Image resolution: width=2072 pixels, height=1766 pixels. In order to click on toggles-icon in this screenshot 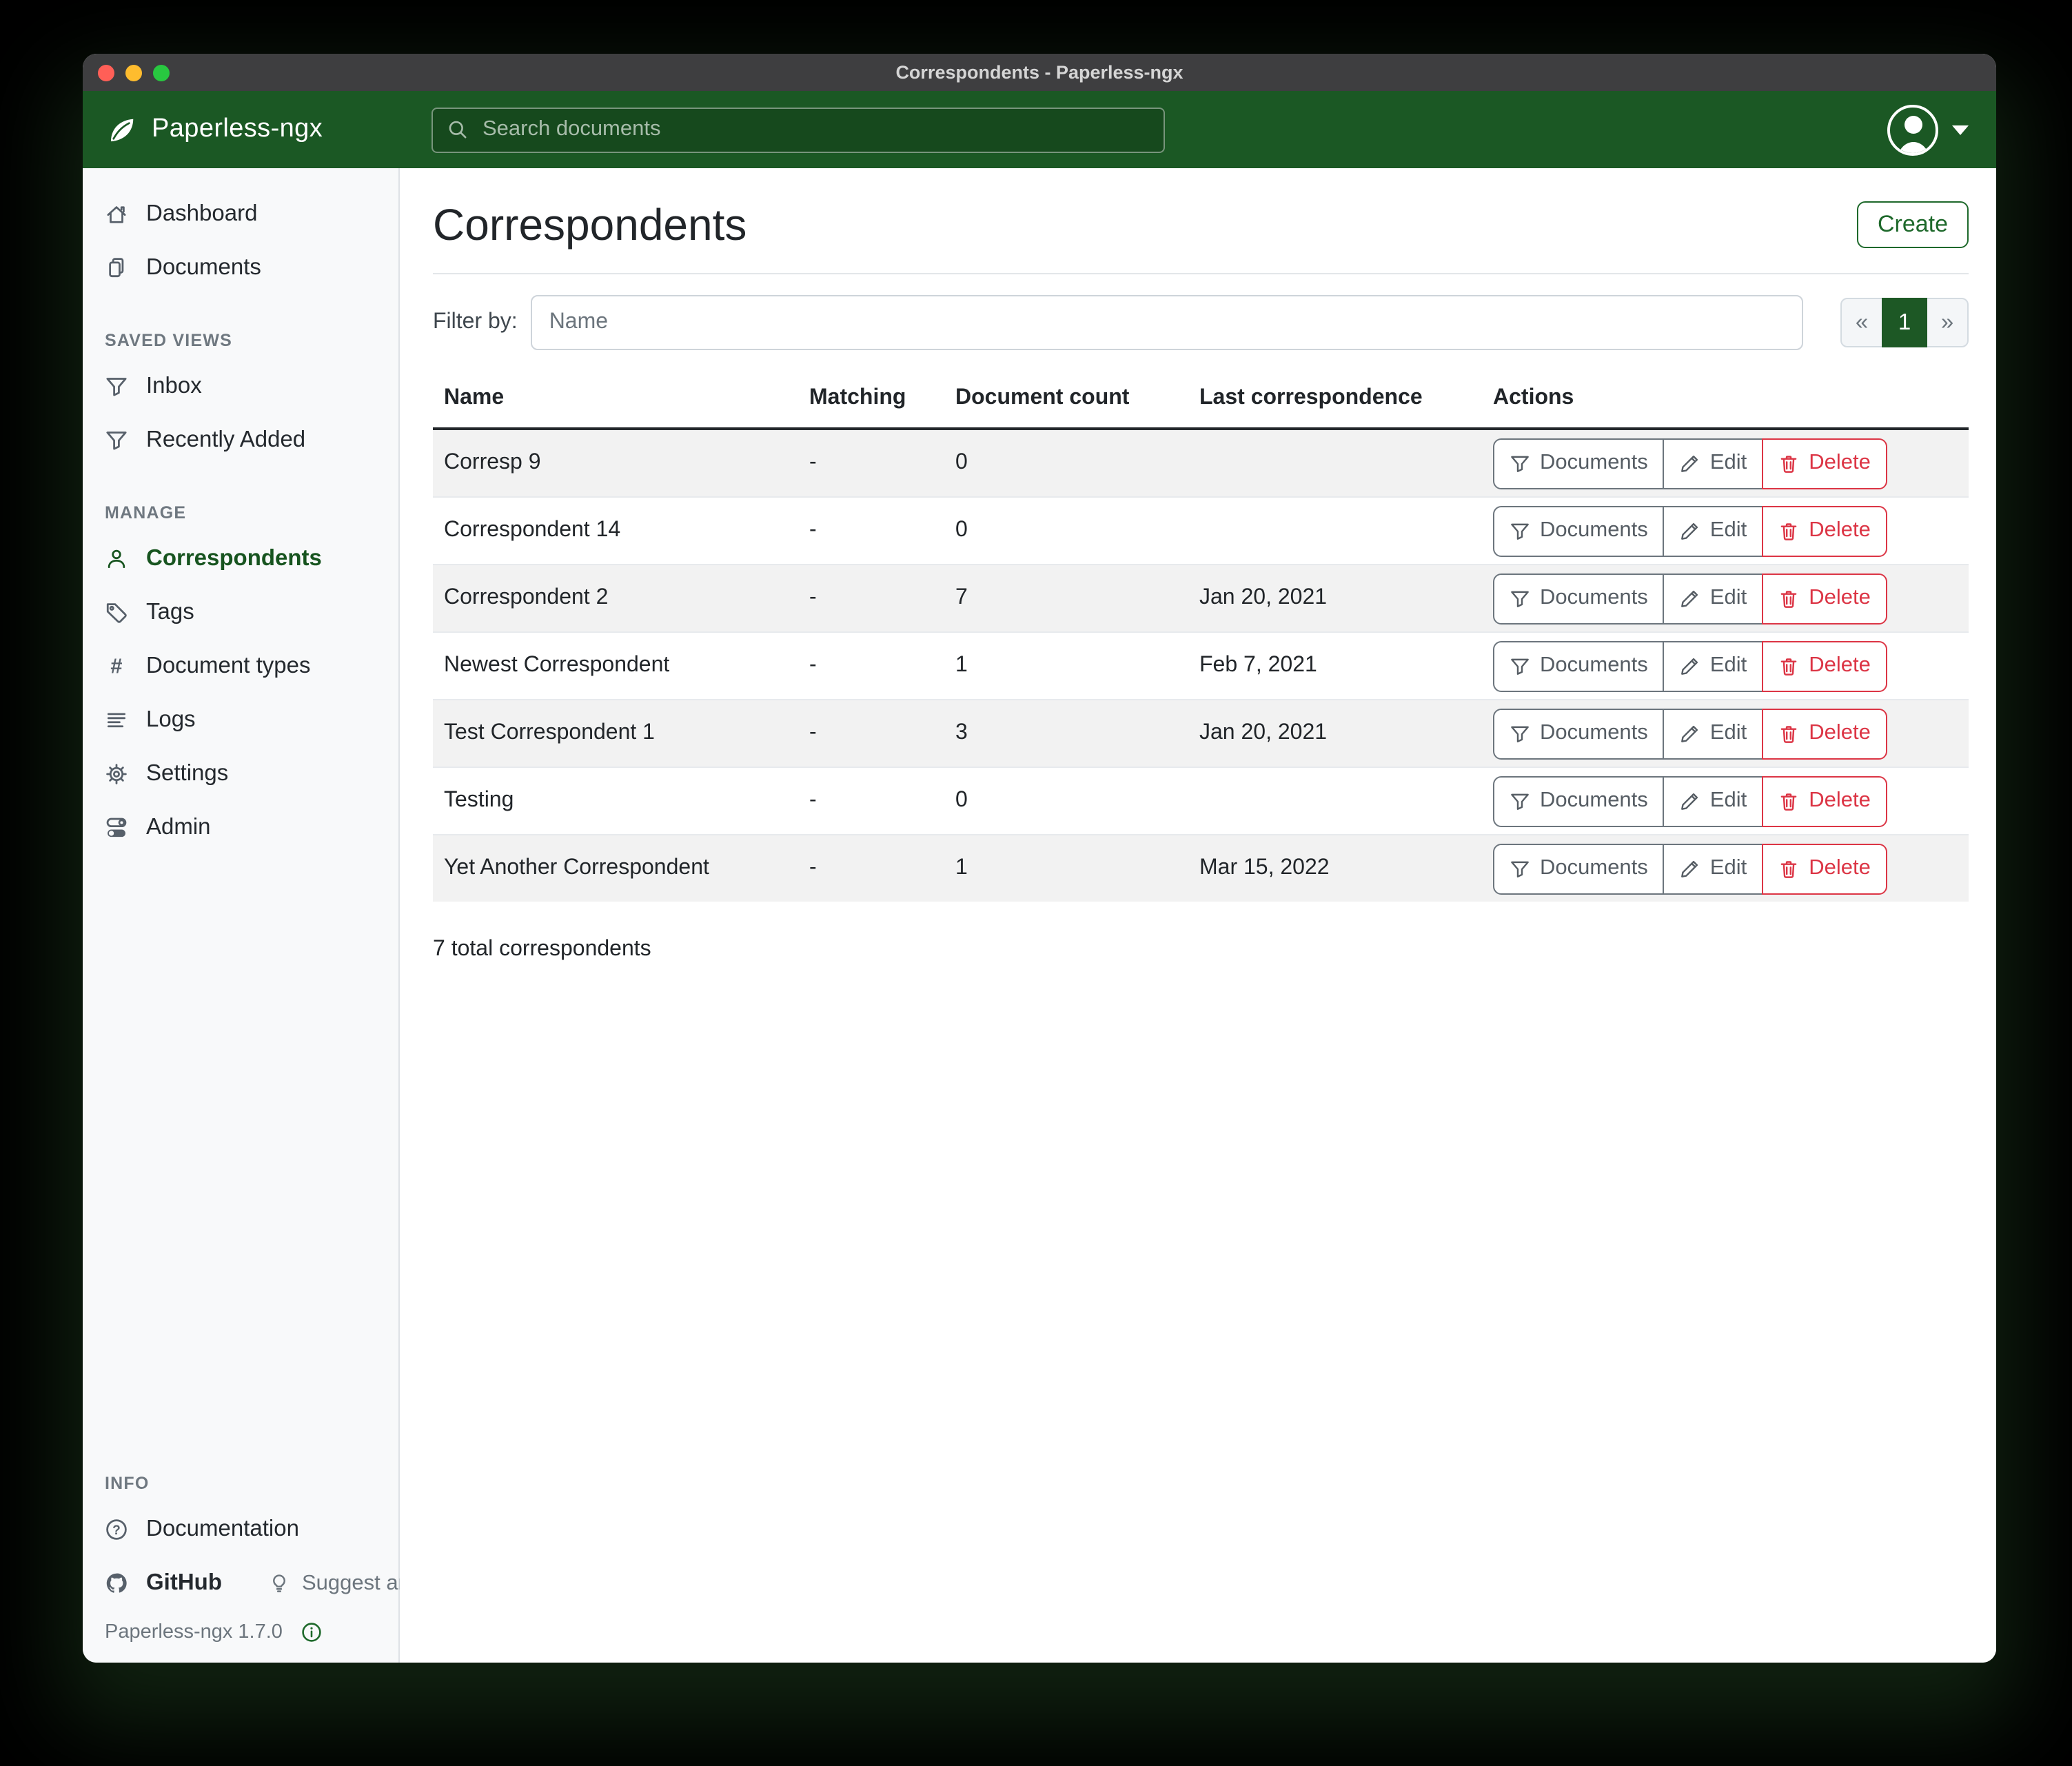, I will do `click(117, 828)`.